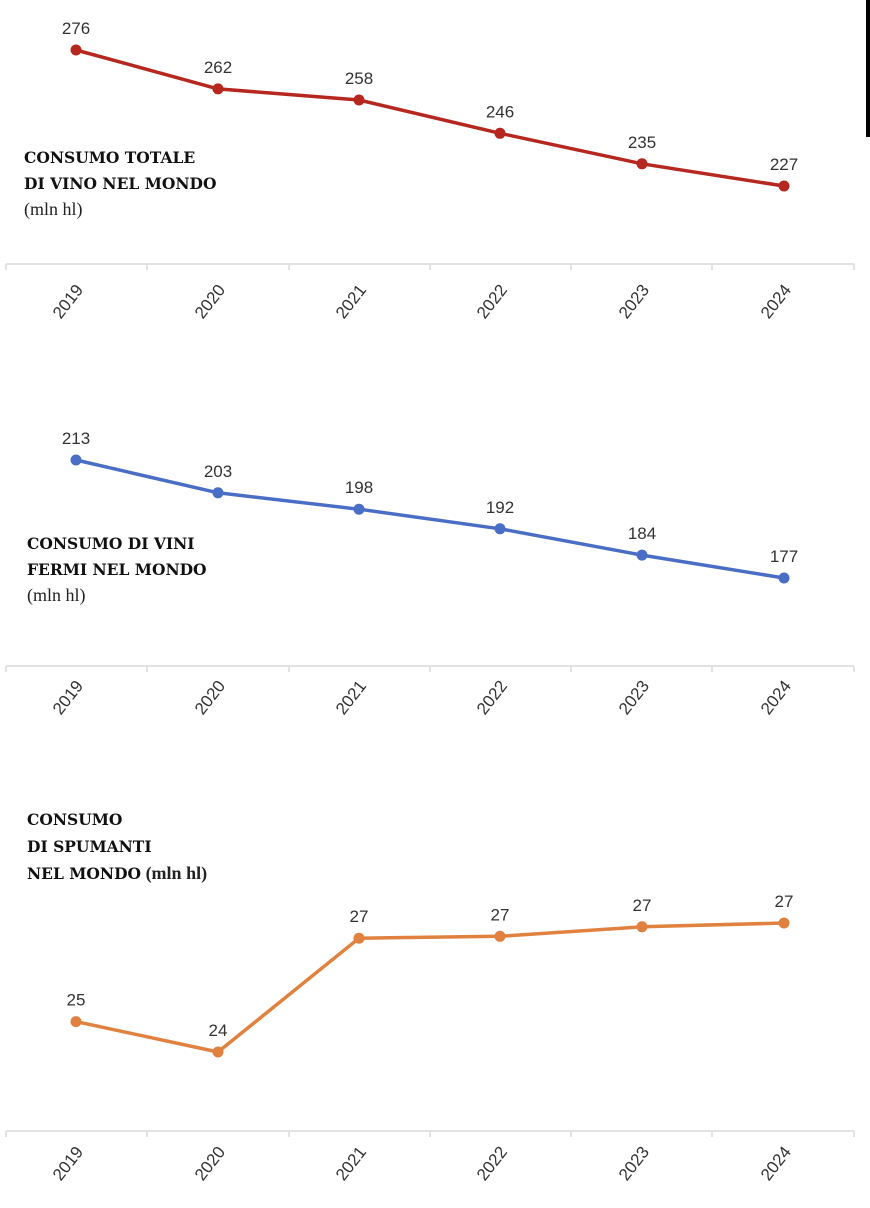 This screenshot has height=1208, width=870. What do you see at coordinates (109, 157) in the screenshot?
I see `chart-title-line: CONSUMO TOTALE` at bounding box center [109, 157].